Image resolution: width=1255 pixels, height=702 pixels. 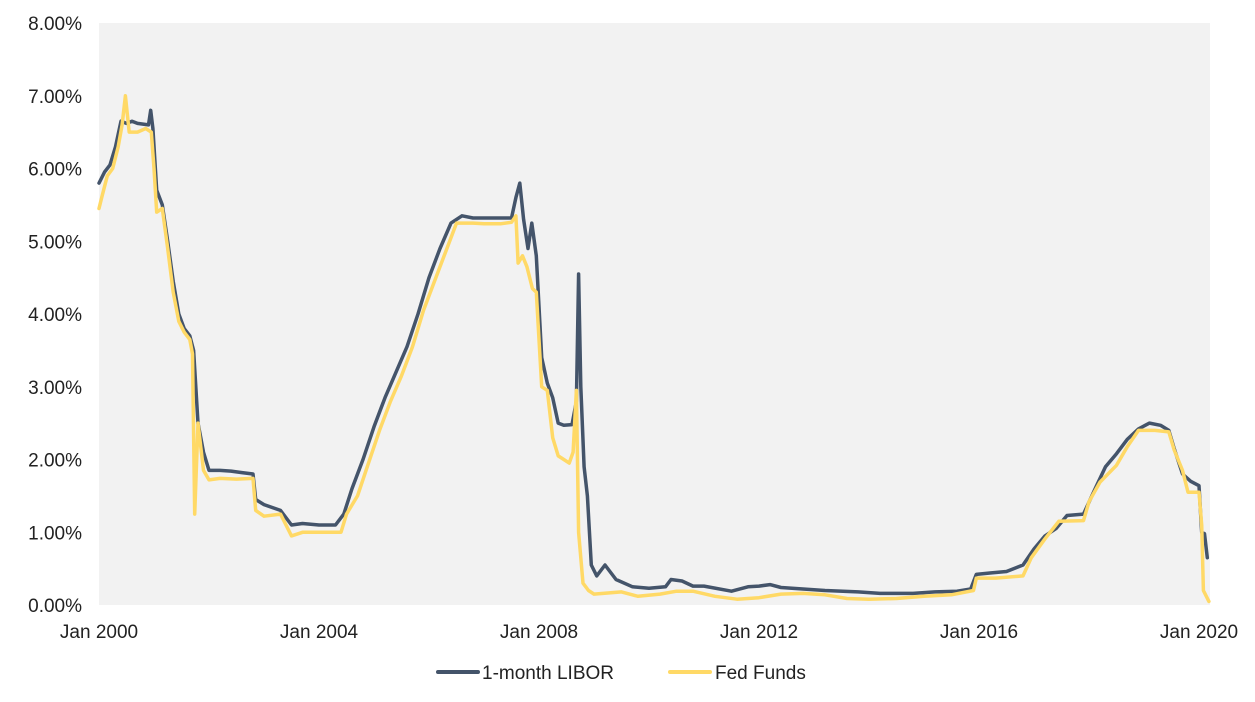 What do you see at coordinates (1199, 632) in the screenshot?
I see `x-tick-label: Jan 2020` at bounding box center [1199, 632].